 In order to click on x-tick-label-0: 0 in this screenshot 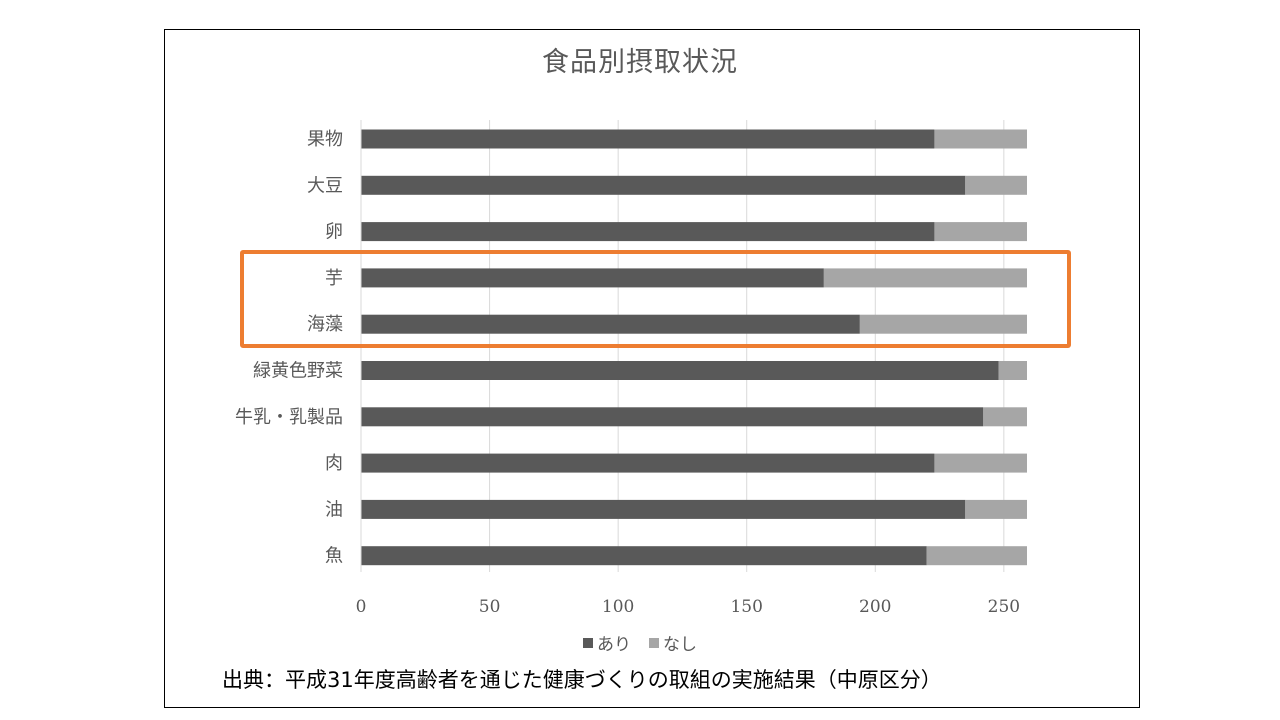, I will do `click(361, 607)`.